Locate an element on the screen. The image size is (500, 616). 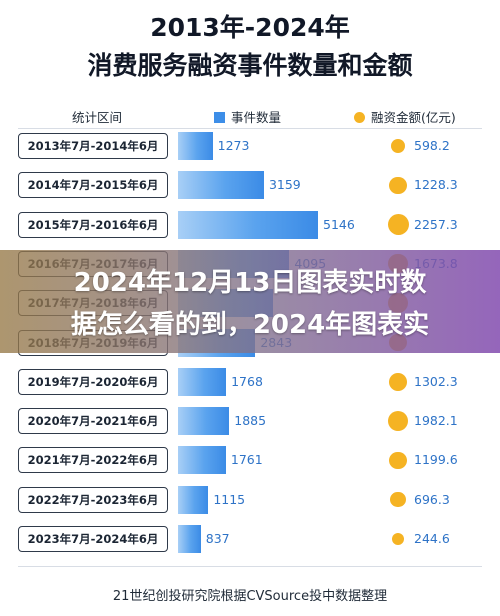
period-label: 2022年7月-2023年6月 is located at coordinates (93, 499).